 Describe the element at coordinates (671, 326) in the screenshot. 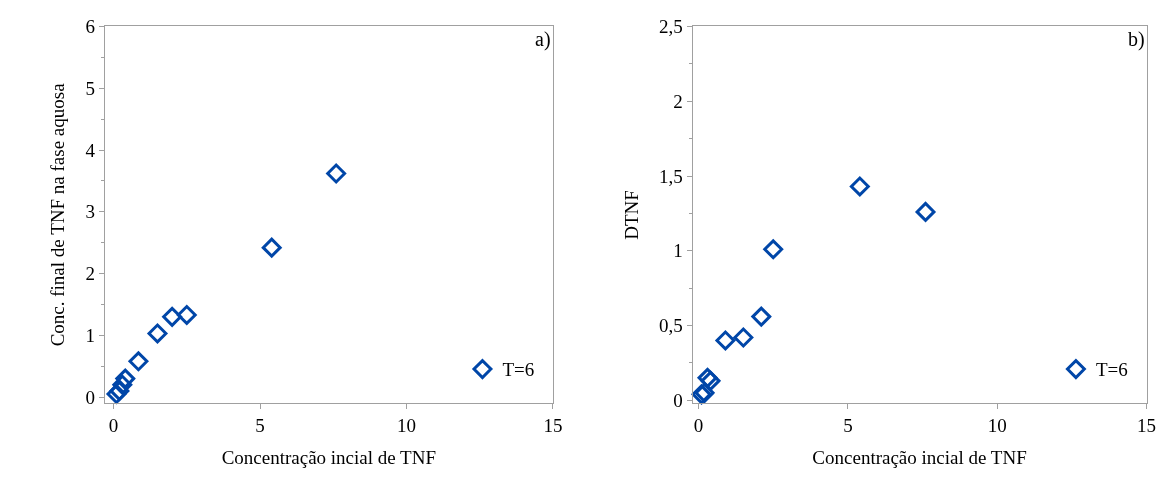

I see `y-tick-label: 0,5` at that location.